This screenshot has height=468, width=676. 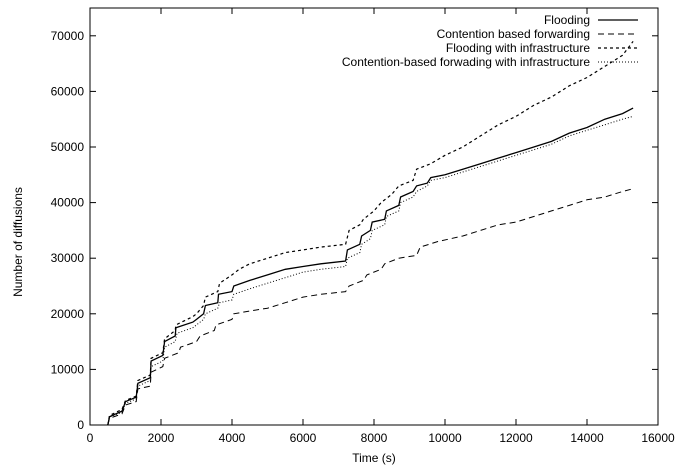 What do you see at coordinates (513, 34) in the screenshot?
I see `legend-label-2: Contention based forwarding` at bounding box center [513, 34].